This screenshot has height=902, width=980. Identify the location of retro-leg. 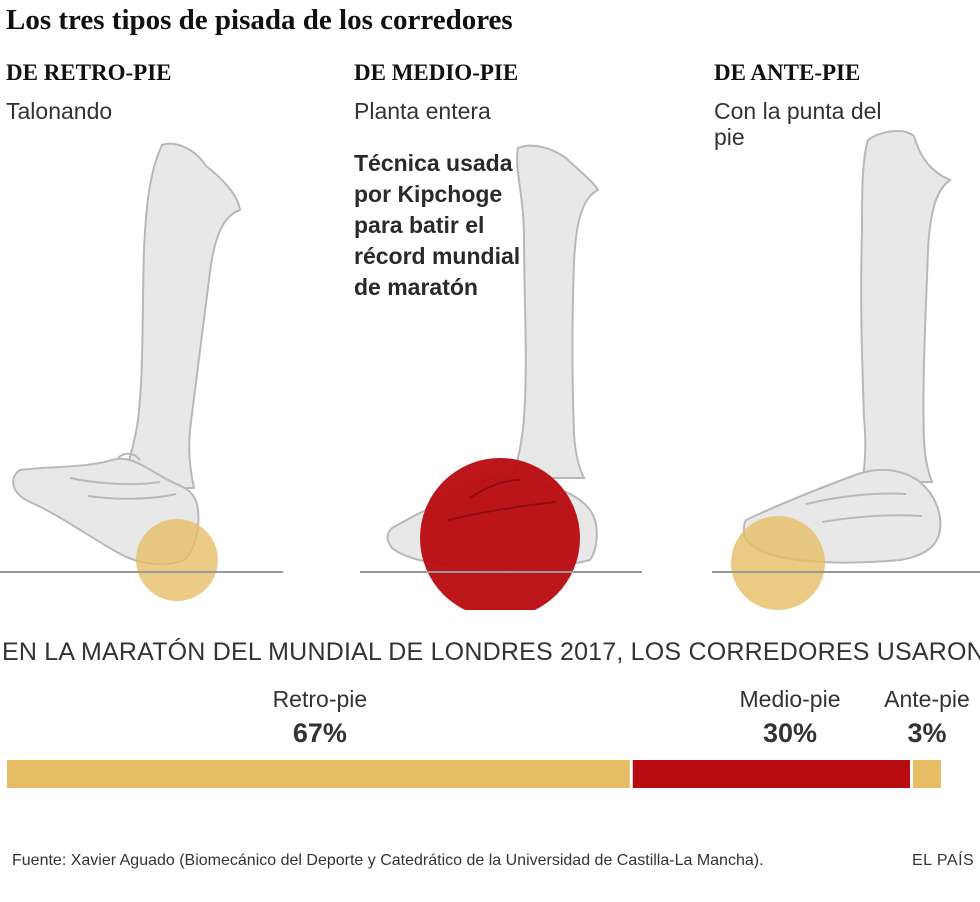
(180, 315).